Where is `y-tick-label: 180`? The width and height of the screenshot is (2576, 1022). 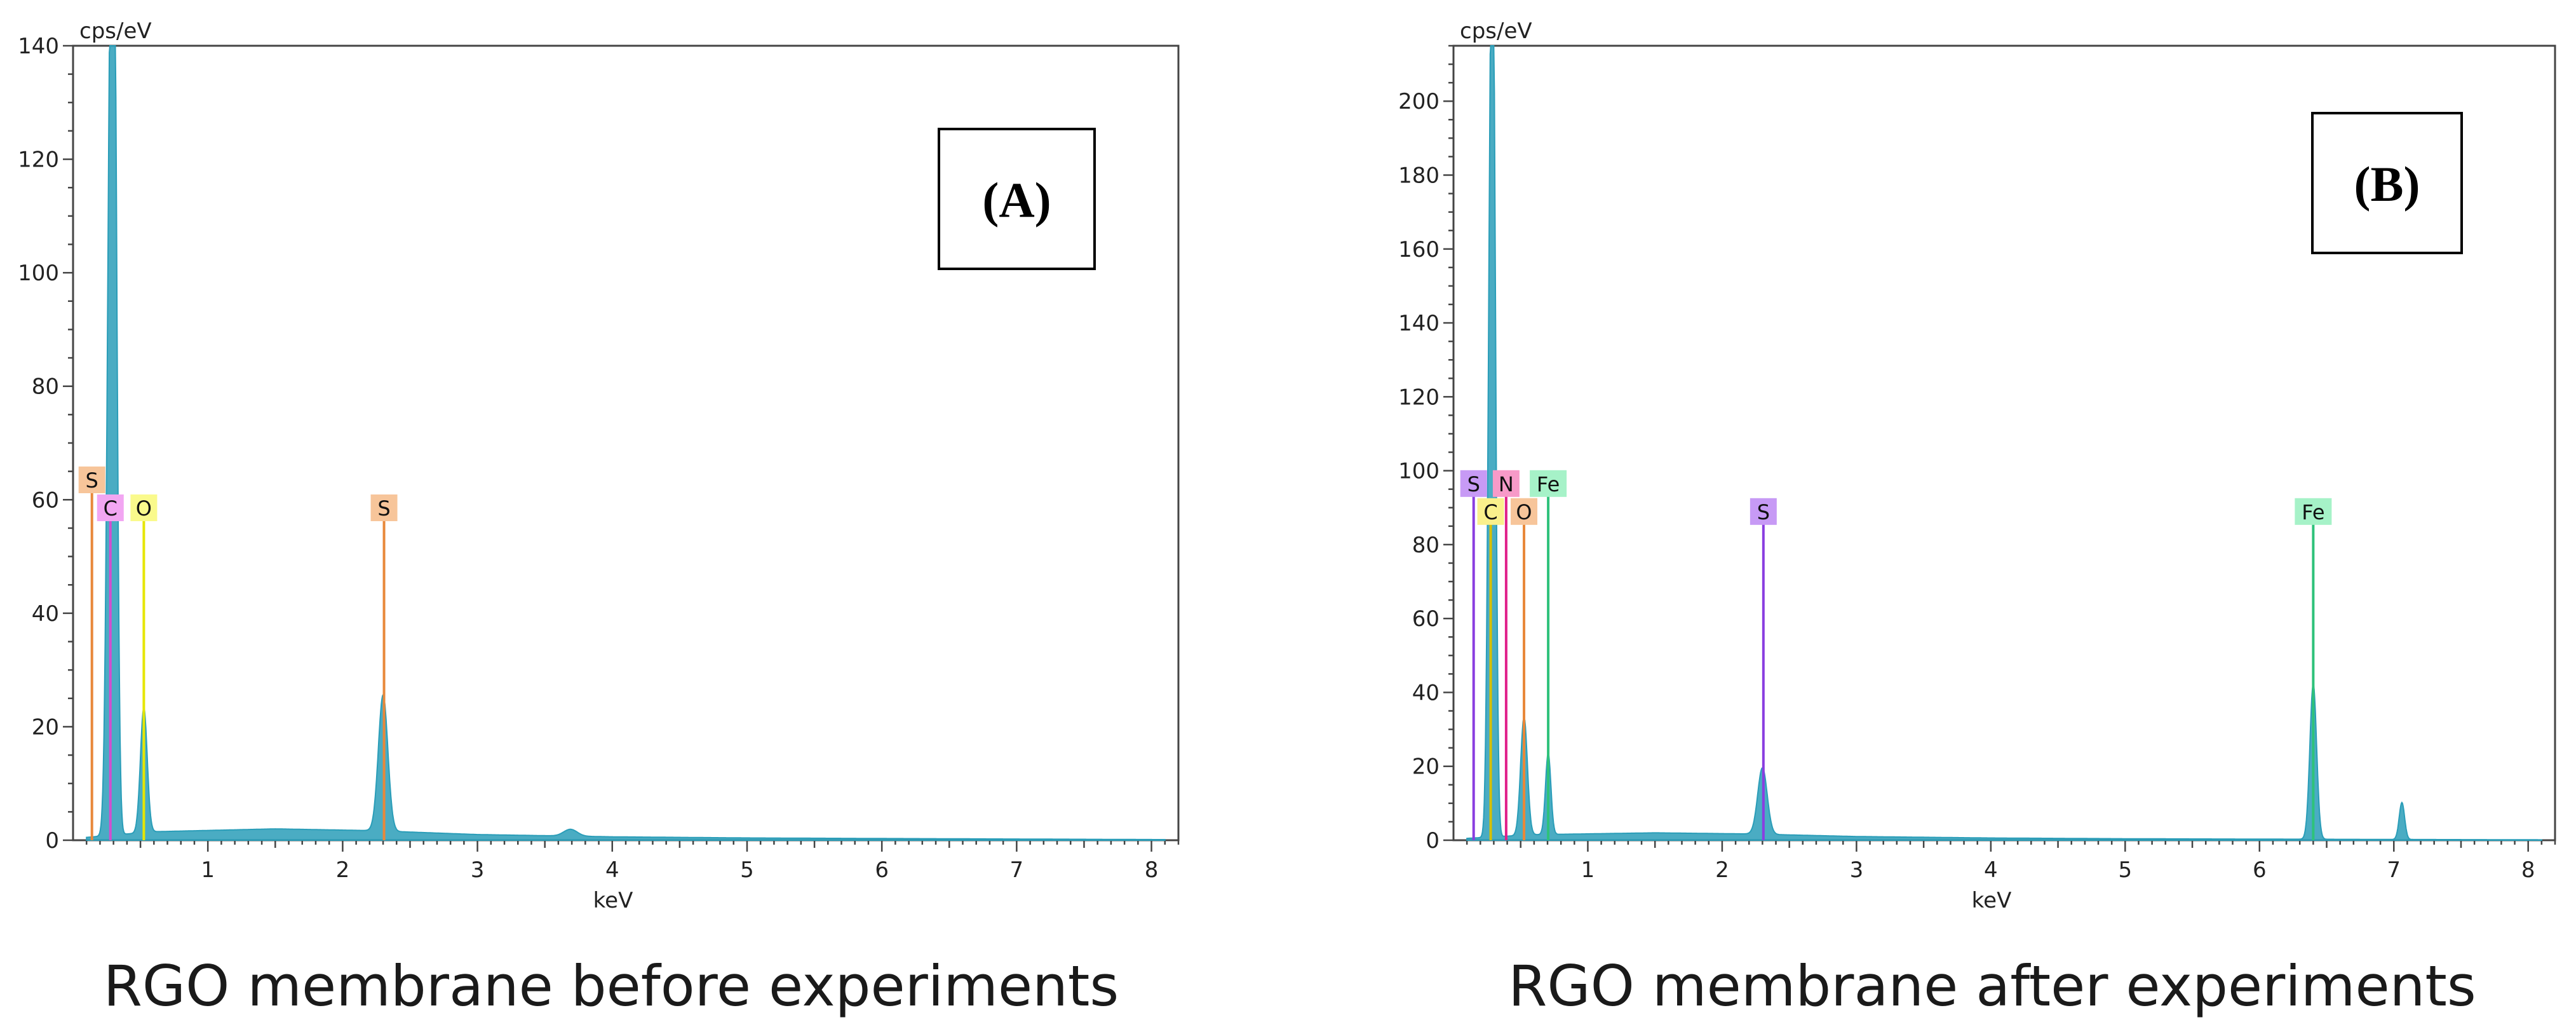
y-tick-label: 180 is located at coordinates (1419, 175).